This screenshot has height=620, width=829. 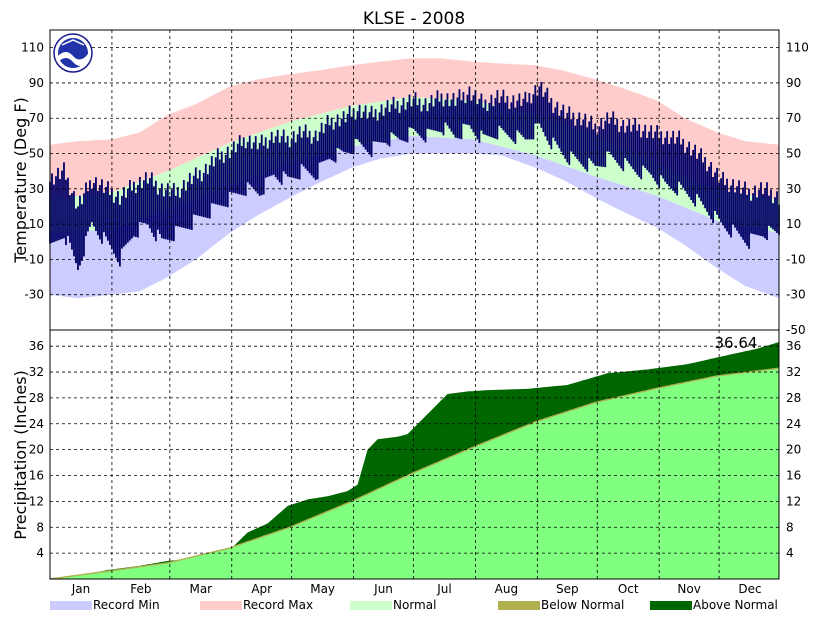 What do you see at coordinates (688, 589) in the screenshot?
I see `month-label: Nov` at bounding box center [688, 589].